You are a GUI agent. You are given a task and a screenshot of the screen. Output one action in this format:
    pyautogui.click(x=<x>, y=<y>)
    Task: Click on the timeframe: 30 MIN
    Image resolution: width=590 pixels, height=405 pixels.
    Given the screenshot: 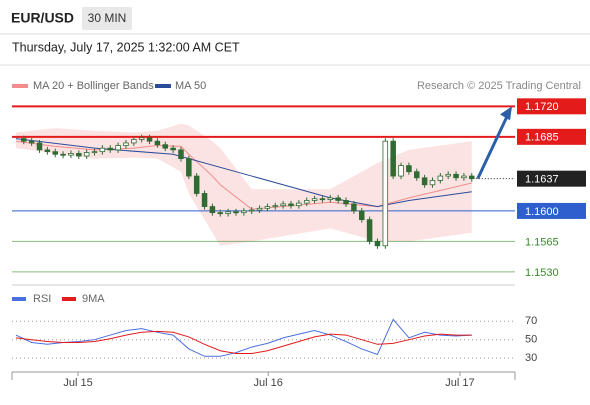 What is the action you would take?
    pyautogui.click(x=107, y=18)
    